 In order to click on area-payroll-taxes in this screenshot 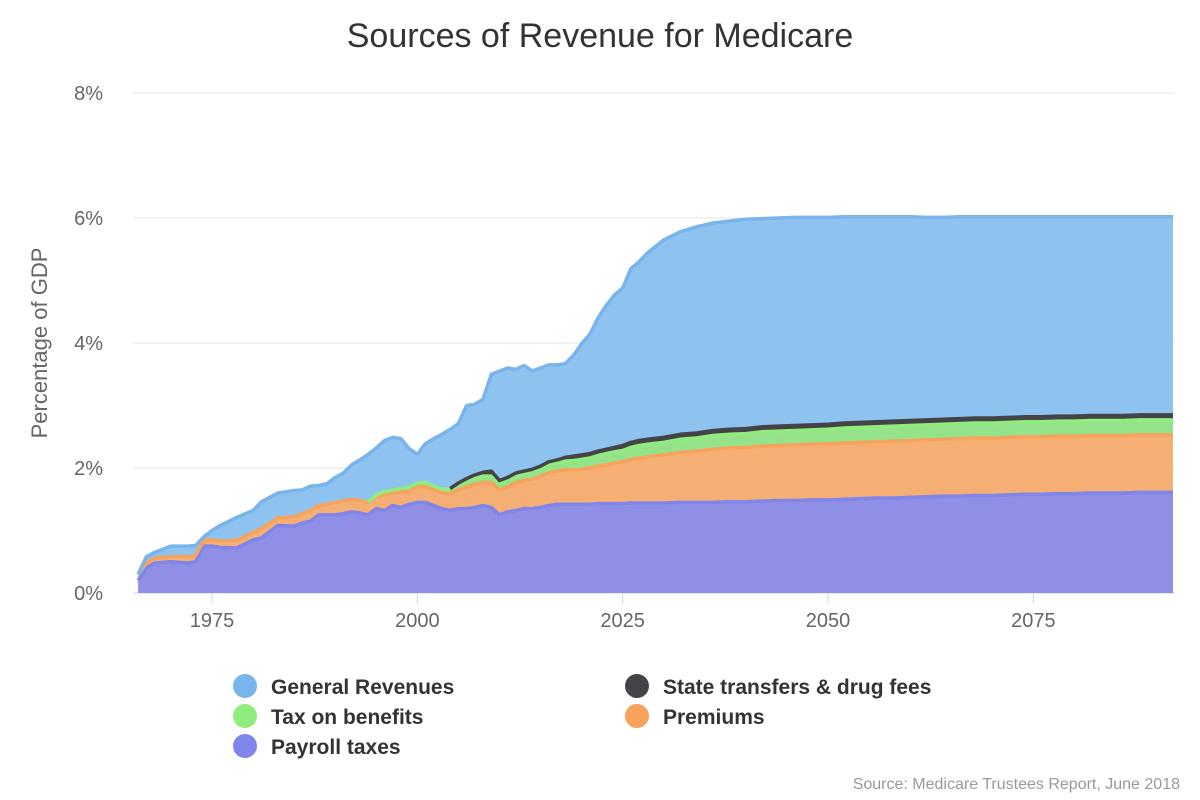, I will do `click(656, 542)`.